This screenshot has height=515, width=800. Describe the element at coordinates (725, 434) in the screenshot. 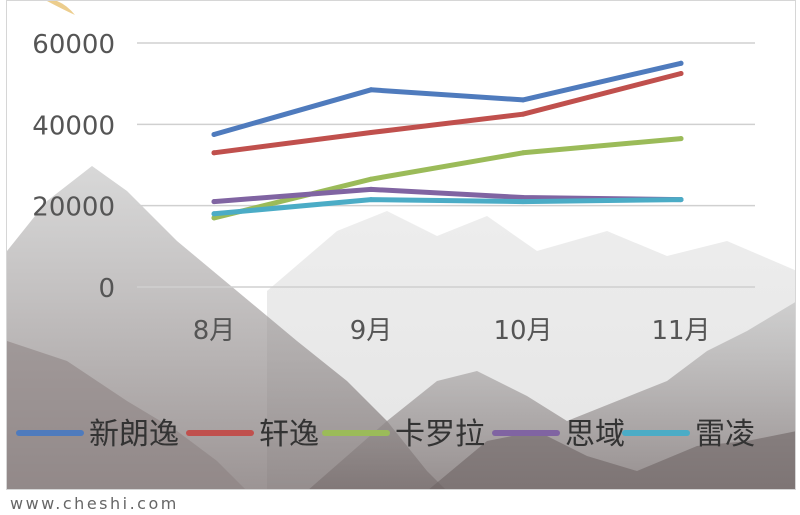

I see `legend-label: 雷凌` at that location.